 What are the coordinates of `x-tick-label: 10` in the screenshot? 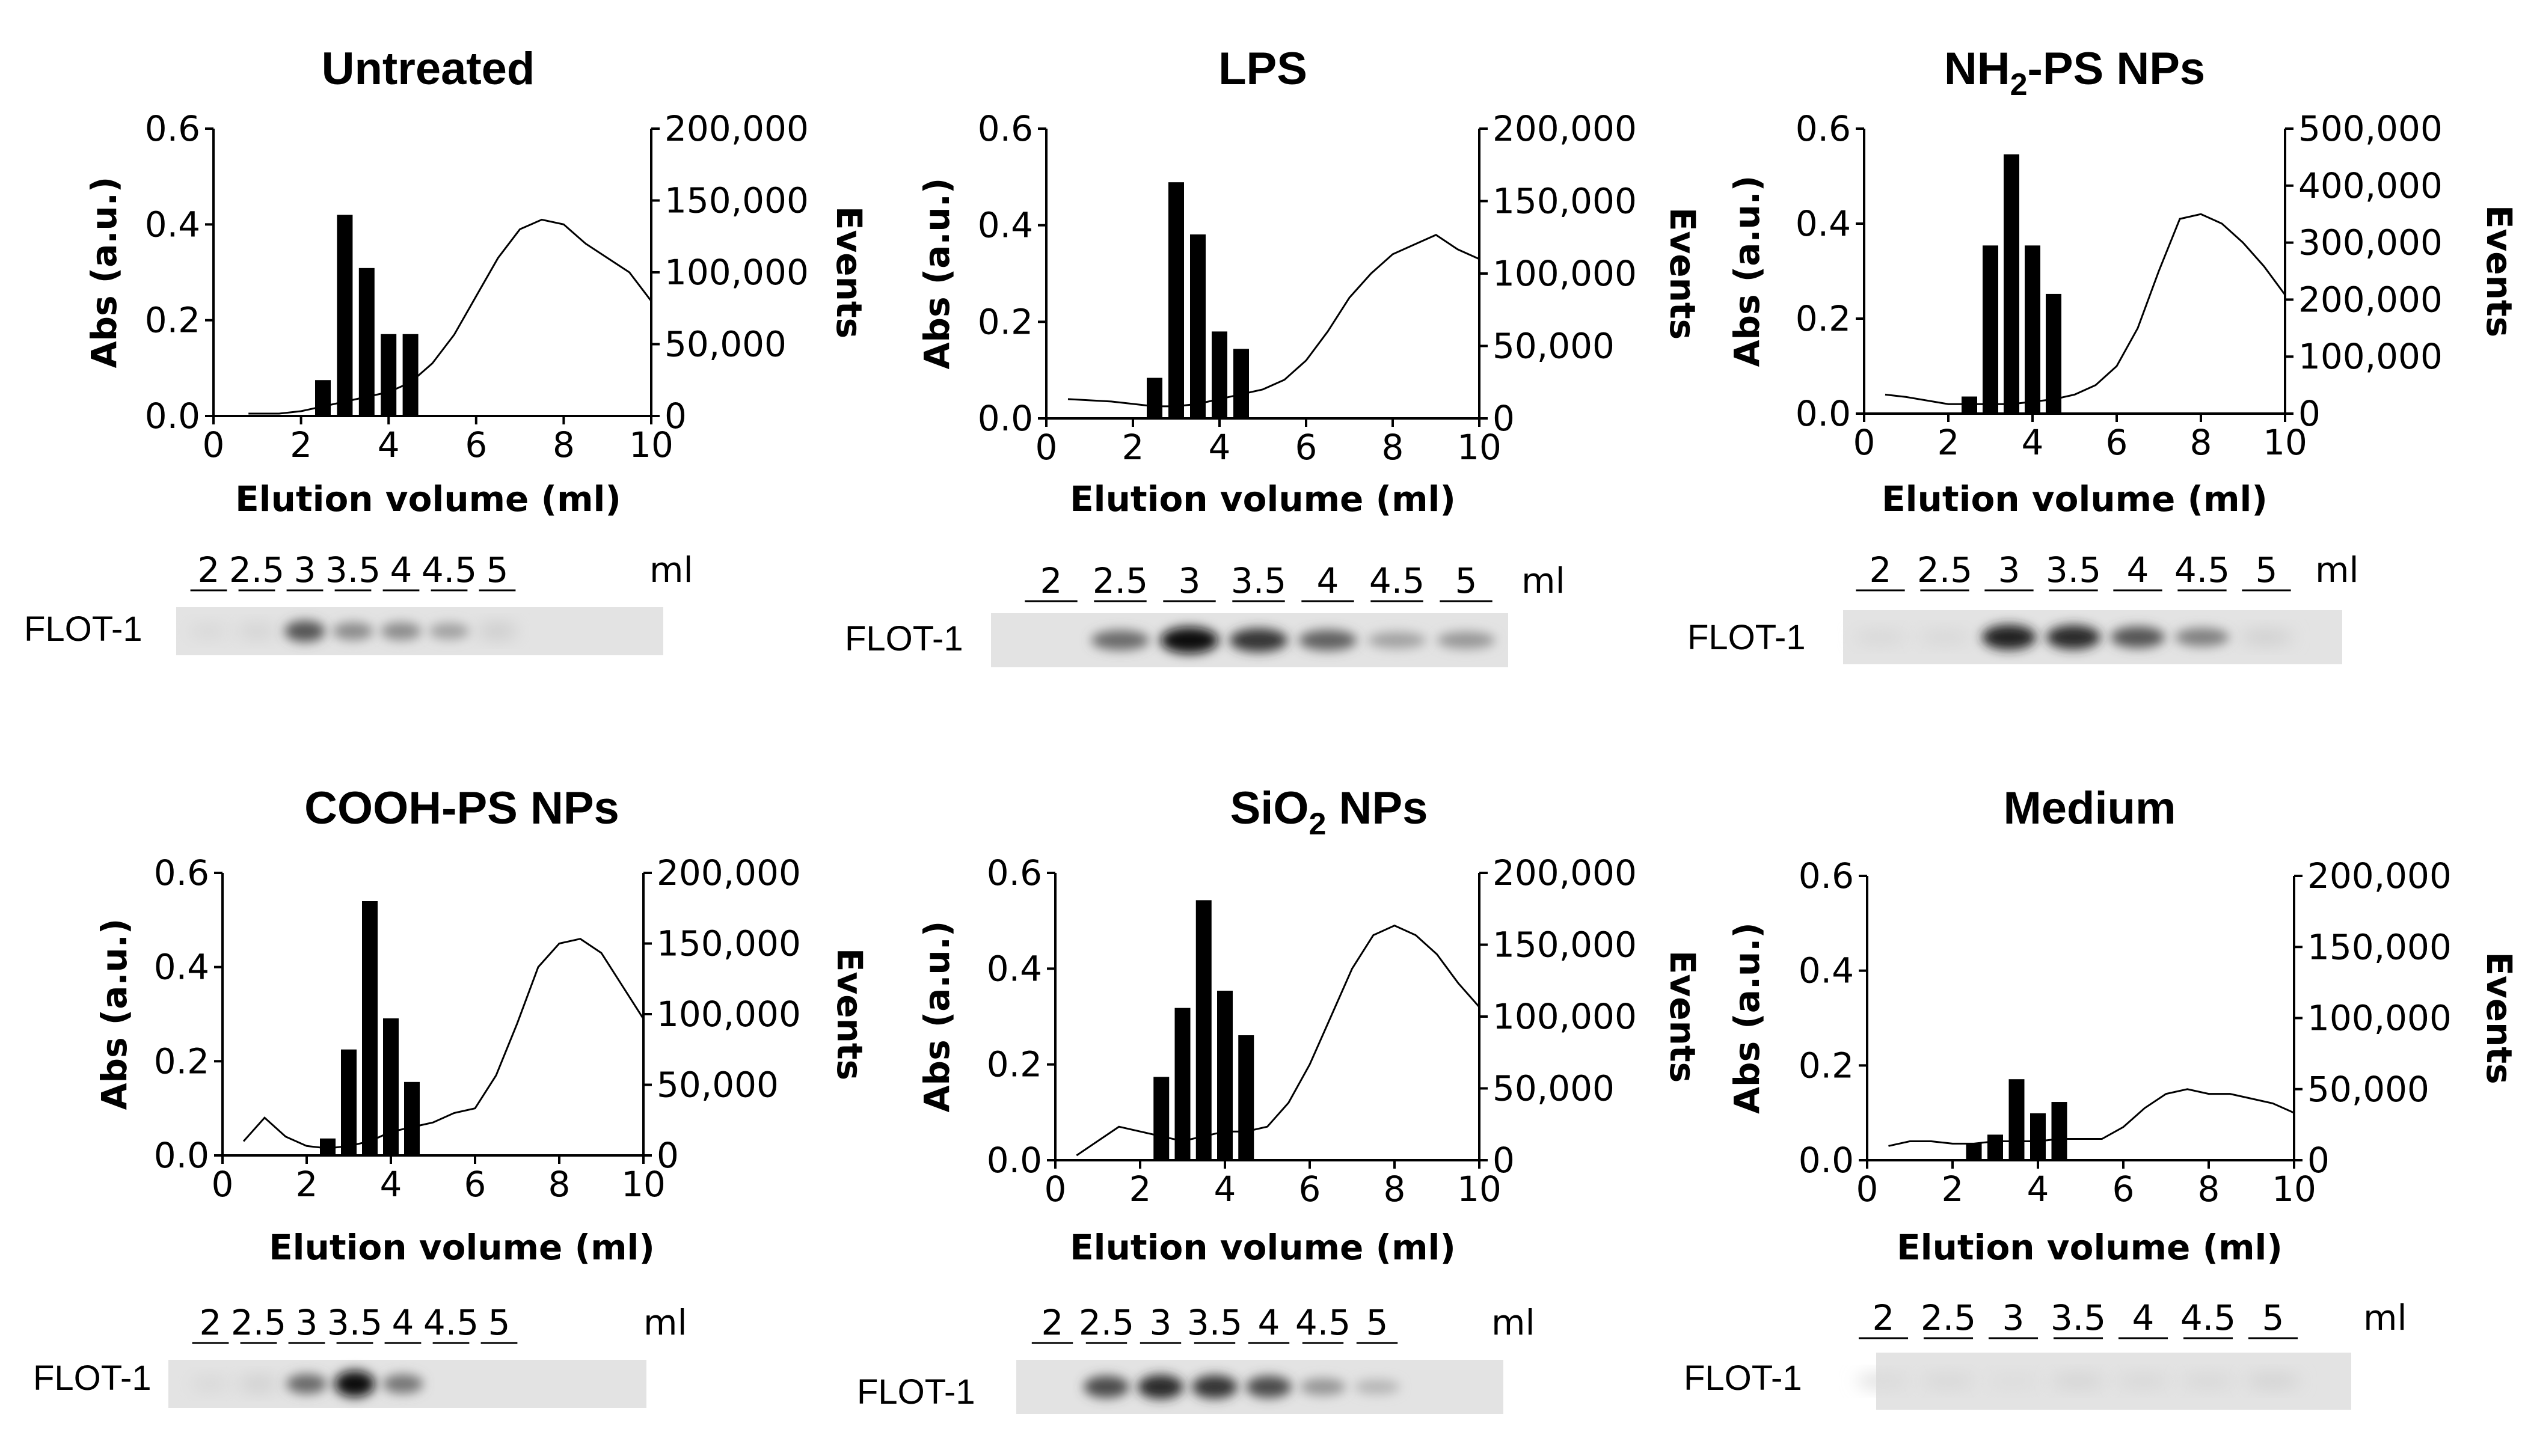 It's located at (643, 1184).